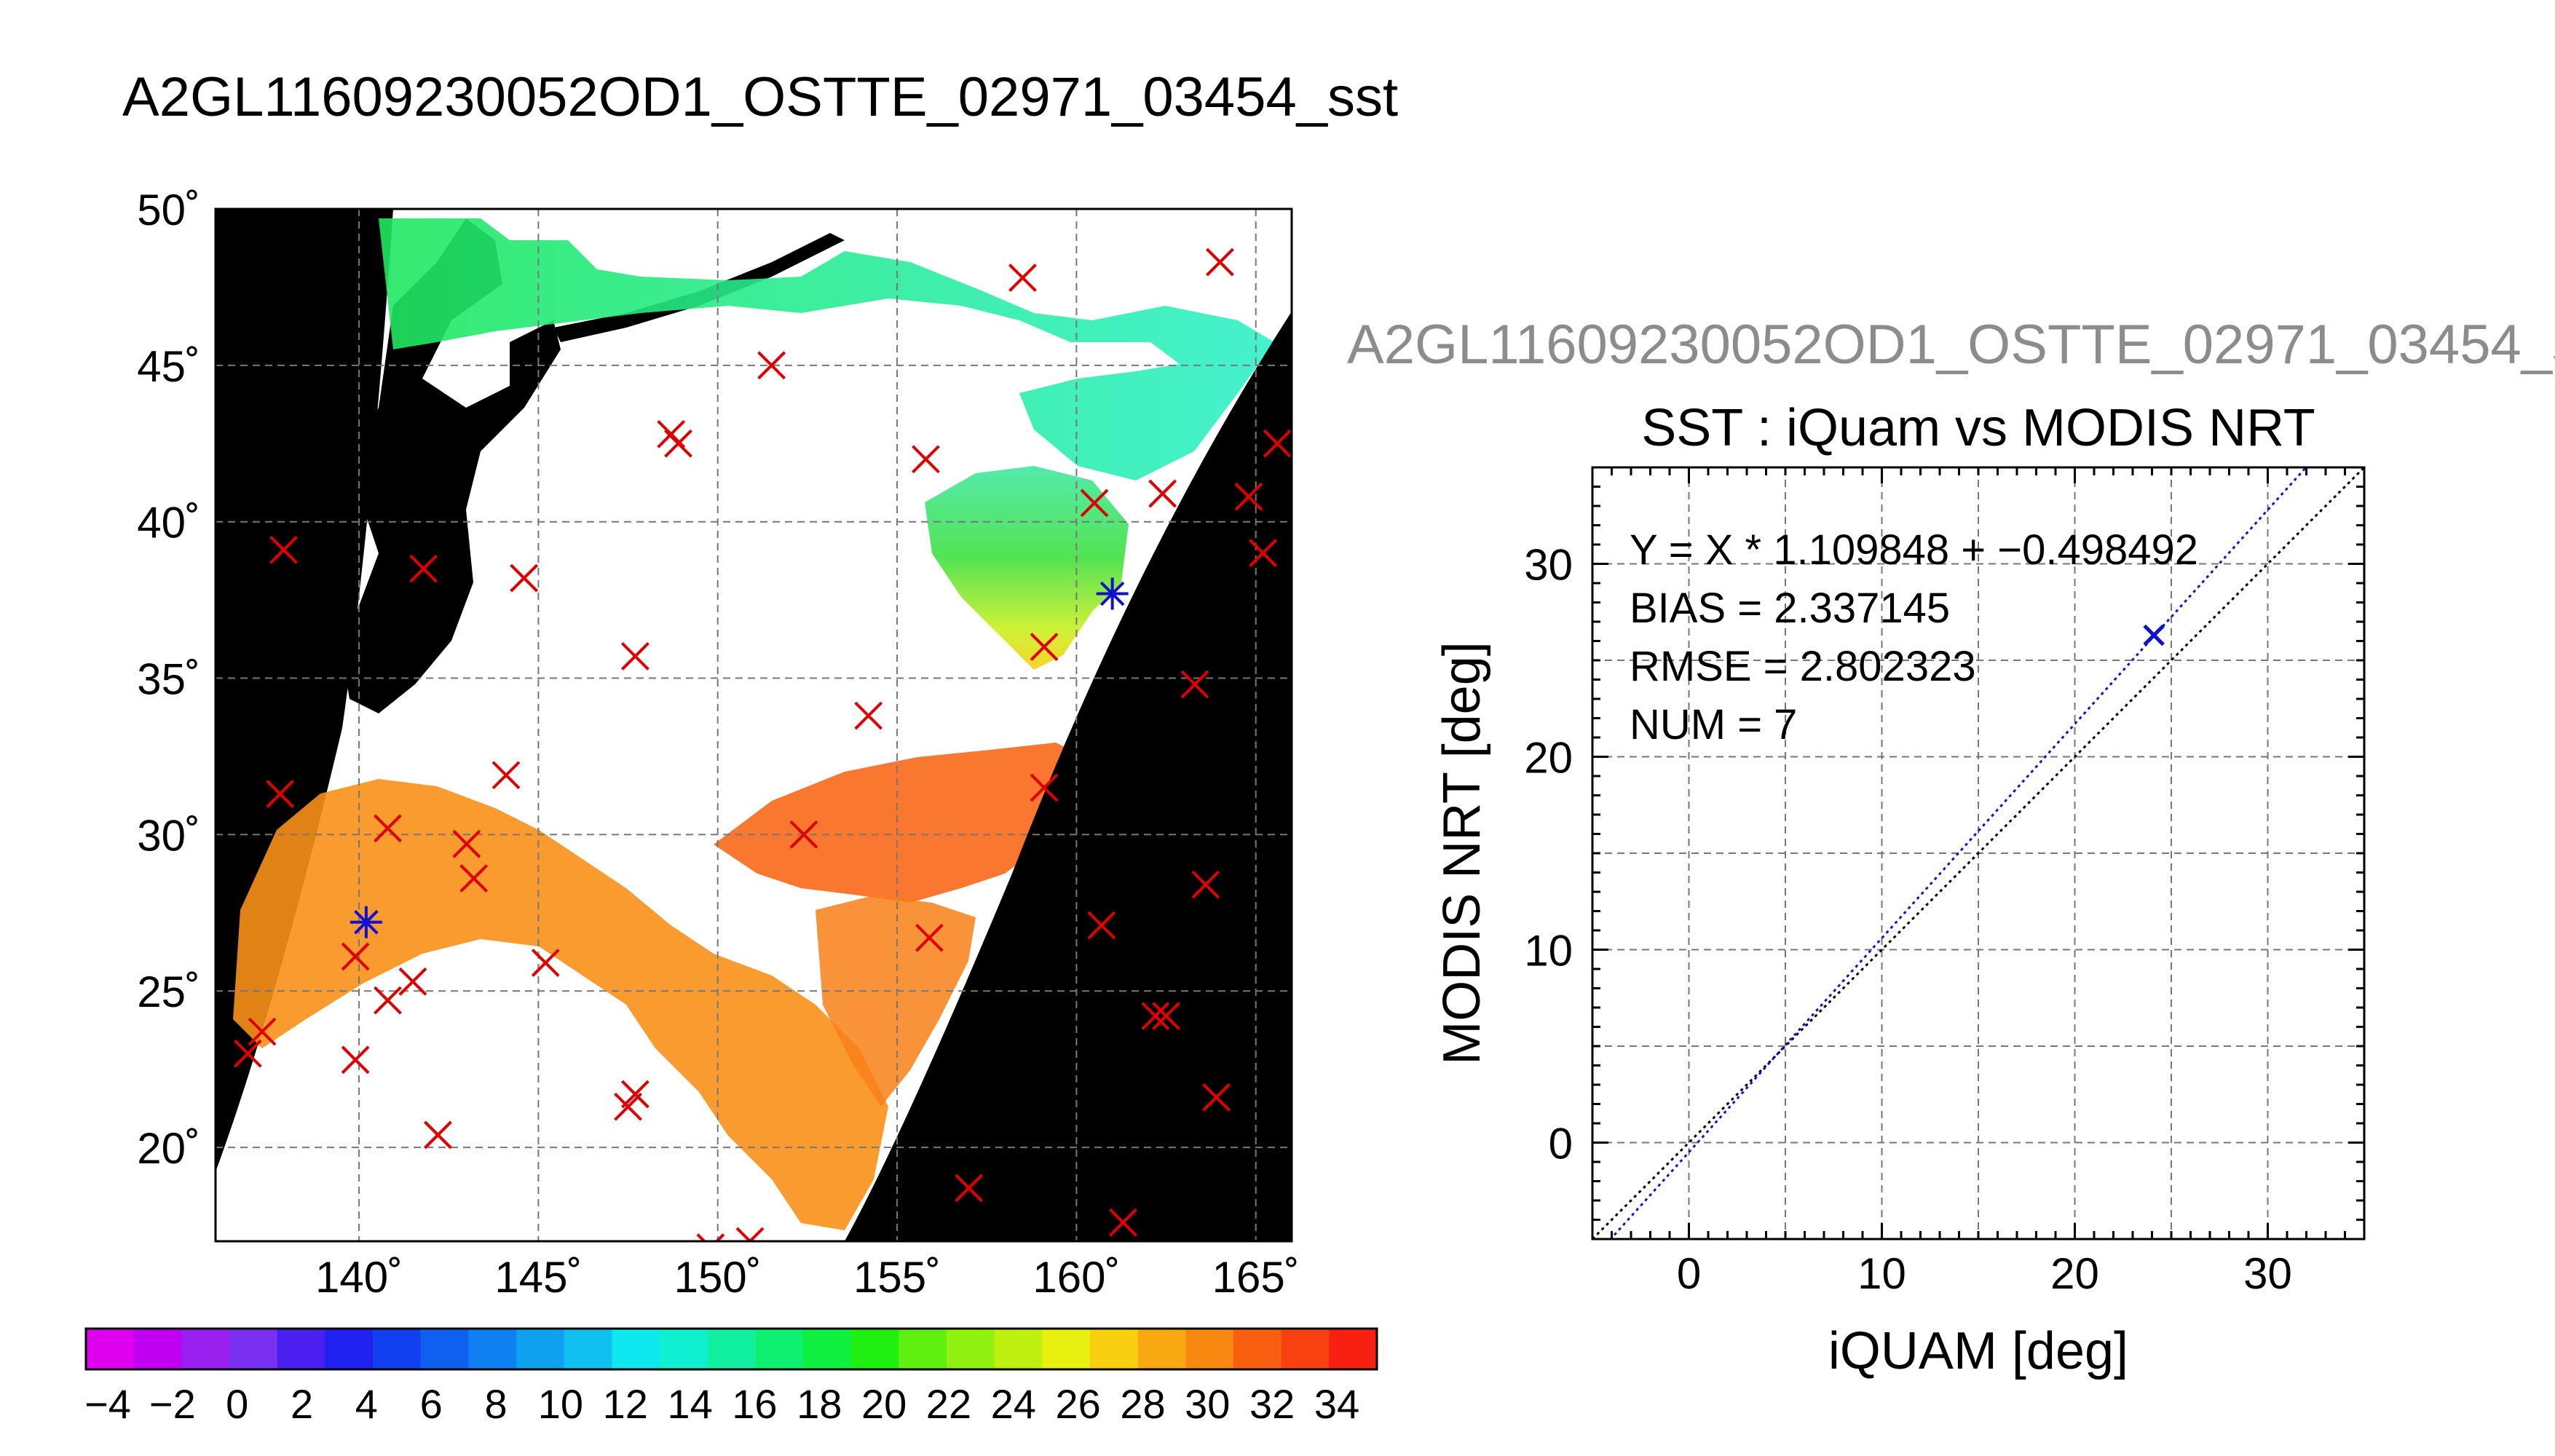 The image size is (2555, 1456). I want to click on colorbar-label: 24, so click(1013, 1404).